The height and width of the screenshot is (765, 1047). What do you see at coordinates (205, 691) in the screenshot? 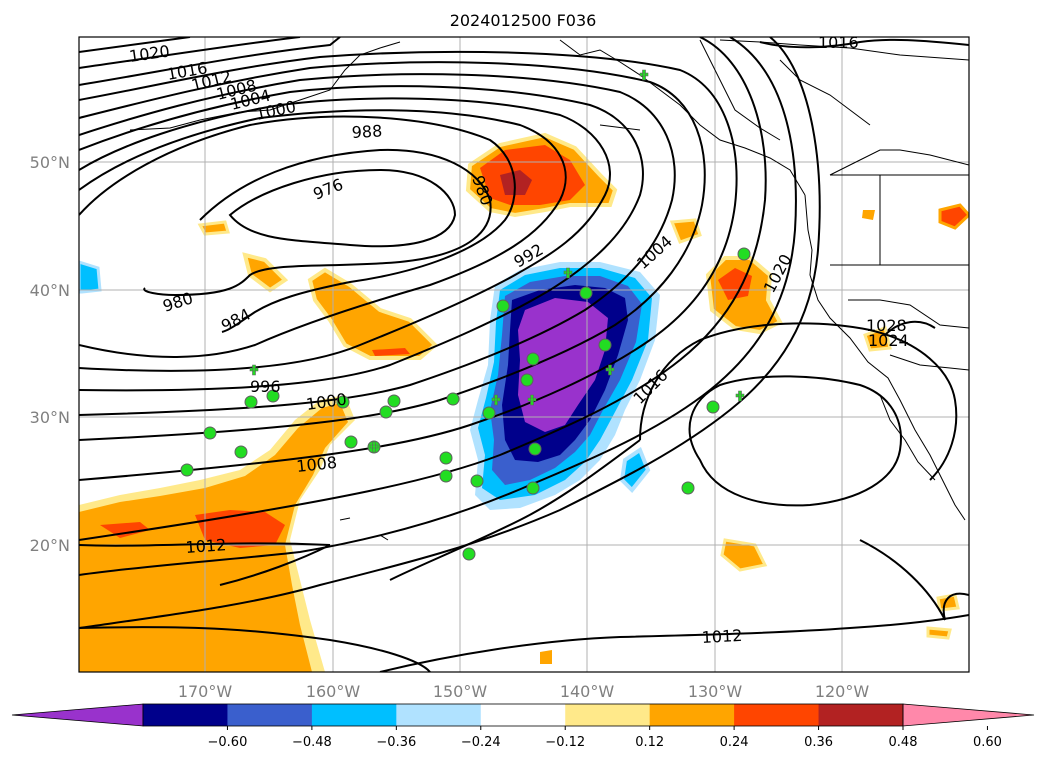
I see `lon-label: 170°W` at bounding box center [205, 691].